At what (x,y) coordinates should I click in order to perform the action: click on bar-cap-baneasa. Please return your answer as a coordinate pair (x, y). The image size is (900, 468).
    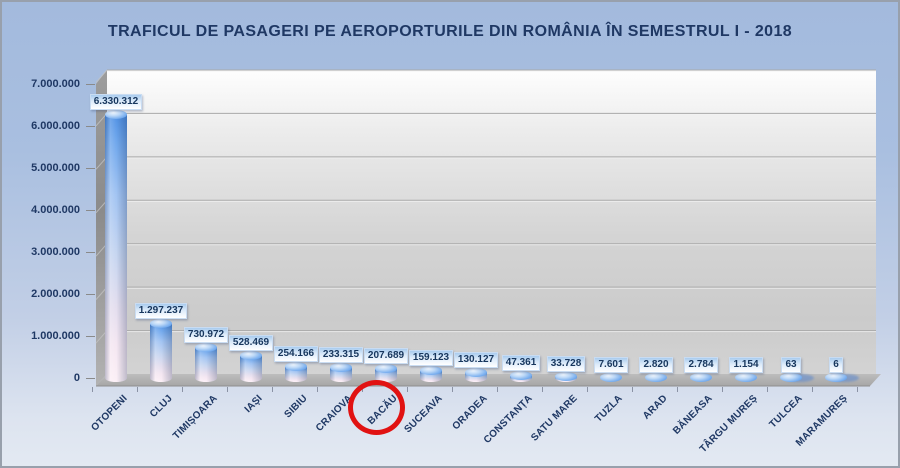
    Looking at the image, I should click on (701, 377).